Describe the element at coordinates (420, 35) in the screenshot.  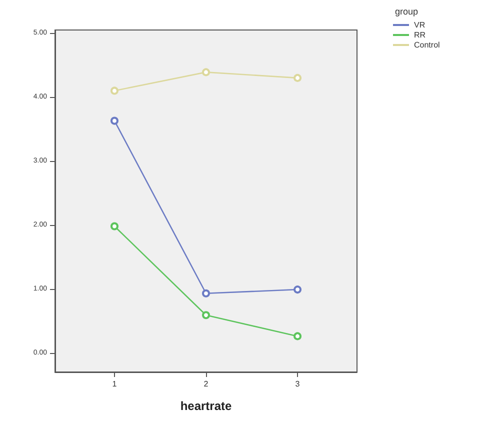
I see `legend-label: RR` at that location.